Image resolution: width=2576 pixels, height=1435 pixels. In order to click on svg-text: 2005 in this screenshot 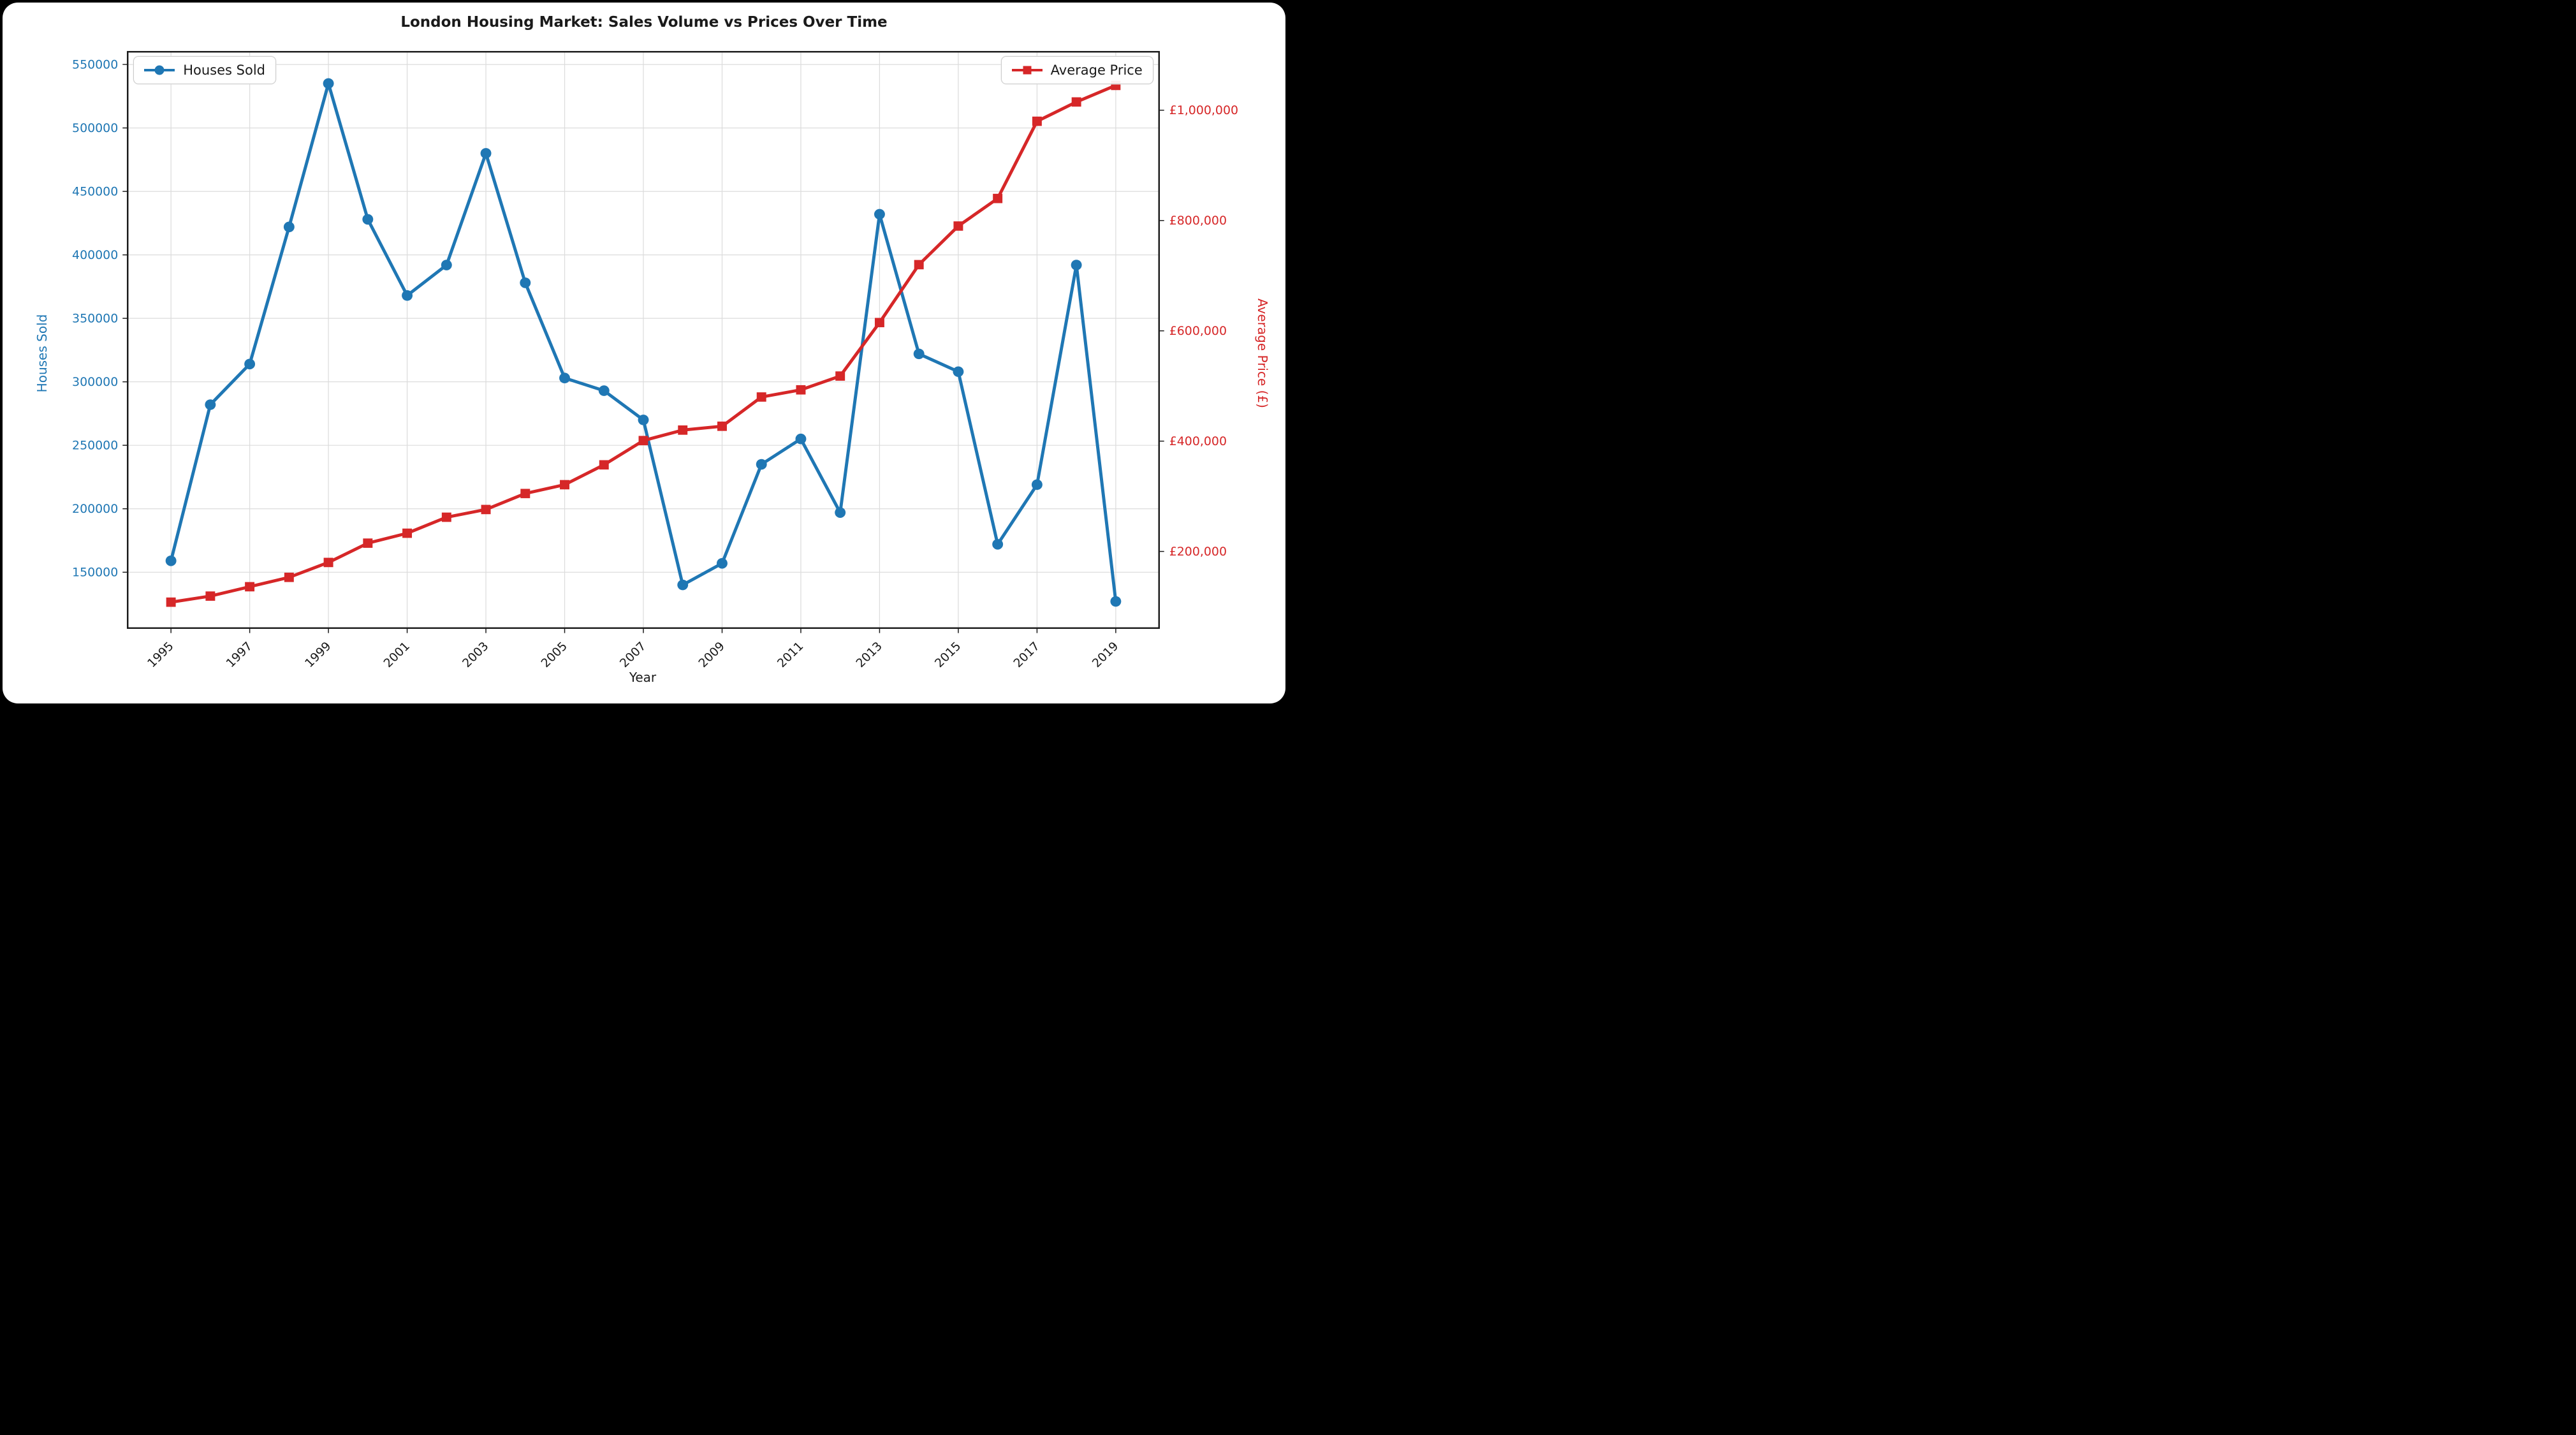, I will do `click(554, 655)`.